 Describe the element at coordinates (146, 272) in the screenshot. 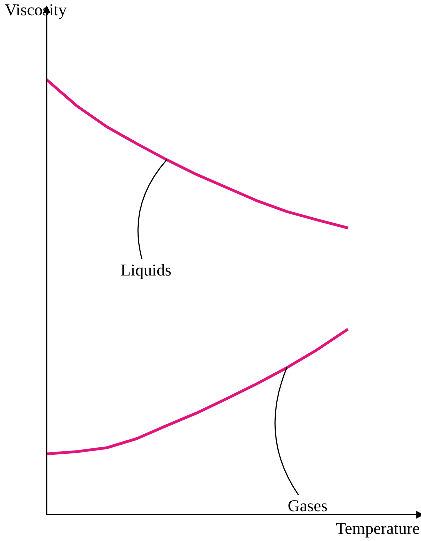

I see `text: Liquids` at that location.